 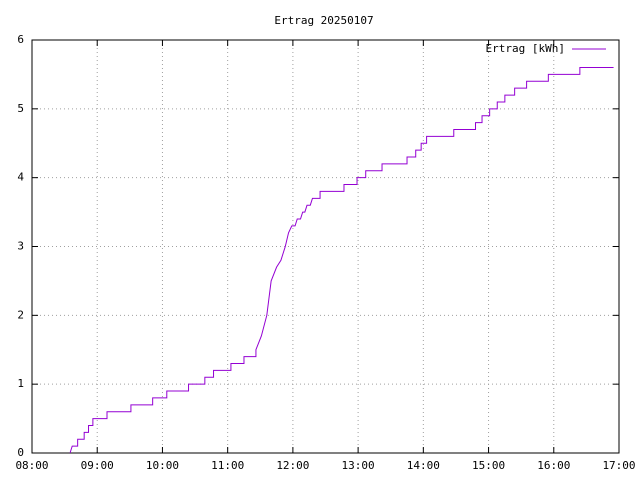 What do you see at coordinates (227, 465) in the screenshot?
I see `x-tick-label: 11:00` at bounding box center [227, 465].